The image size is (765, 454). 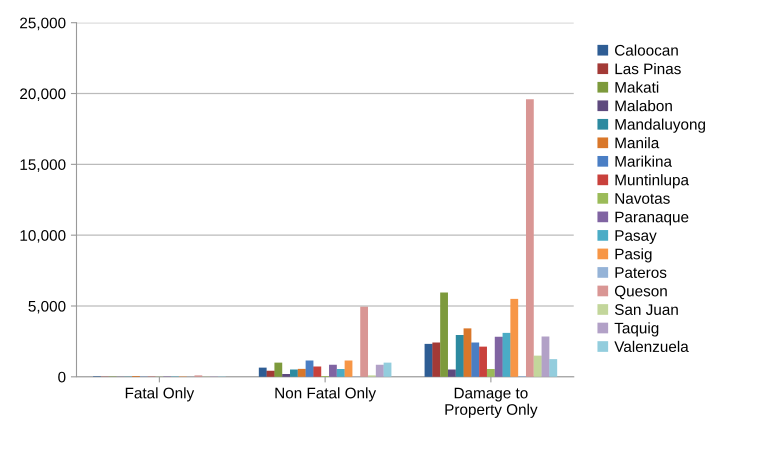 I want to click on legend-label: Mandaluyong, so click(x=660, y=125).